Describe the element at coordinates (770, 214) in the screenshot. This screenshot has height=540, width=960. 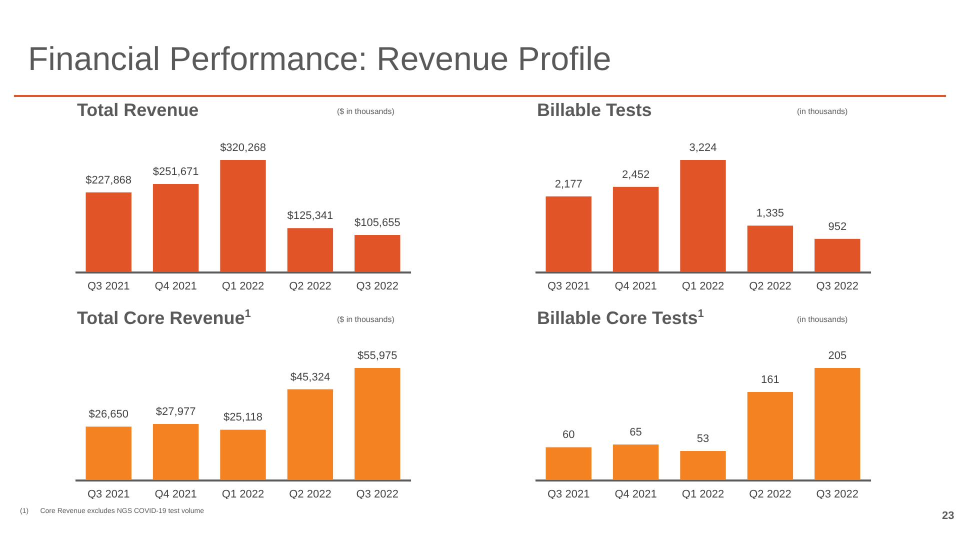
I see `data-label: 1,335` at that location.